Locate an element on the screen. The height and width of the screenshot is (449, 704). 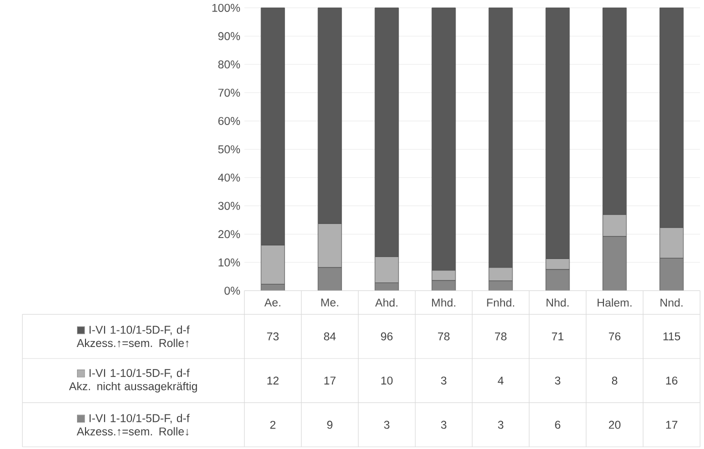
legend-label: I-VI 1-10/1-5D-F, d-f Akz. nicht aussagekräftig is located at coordinates (133, 380).